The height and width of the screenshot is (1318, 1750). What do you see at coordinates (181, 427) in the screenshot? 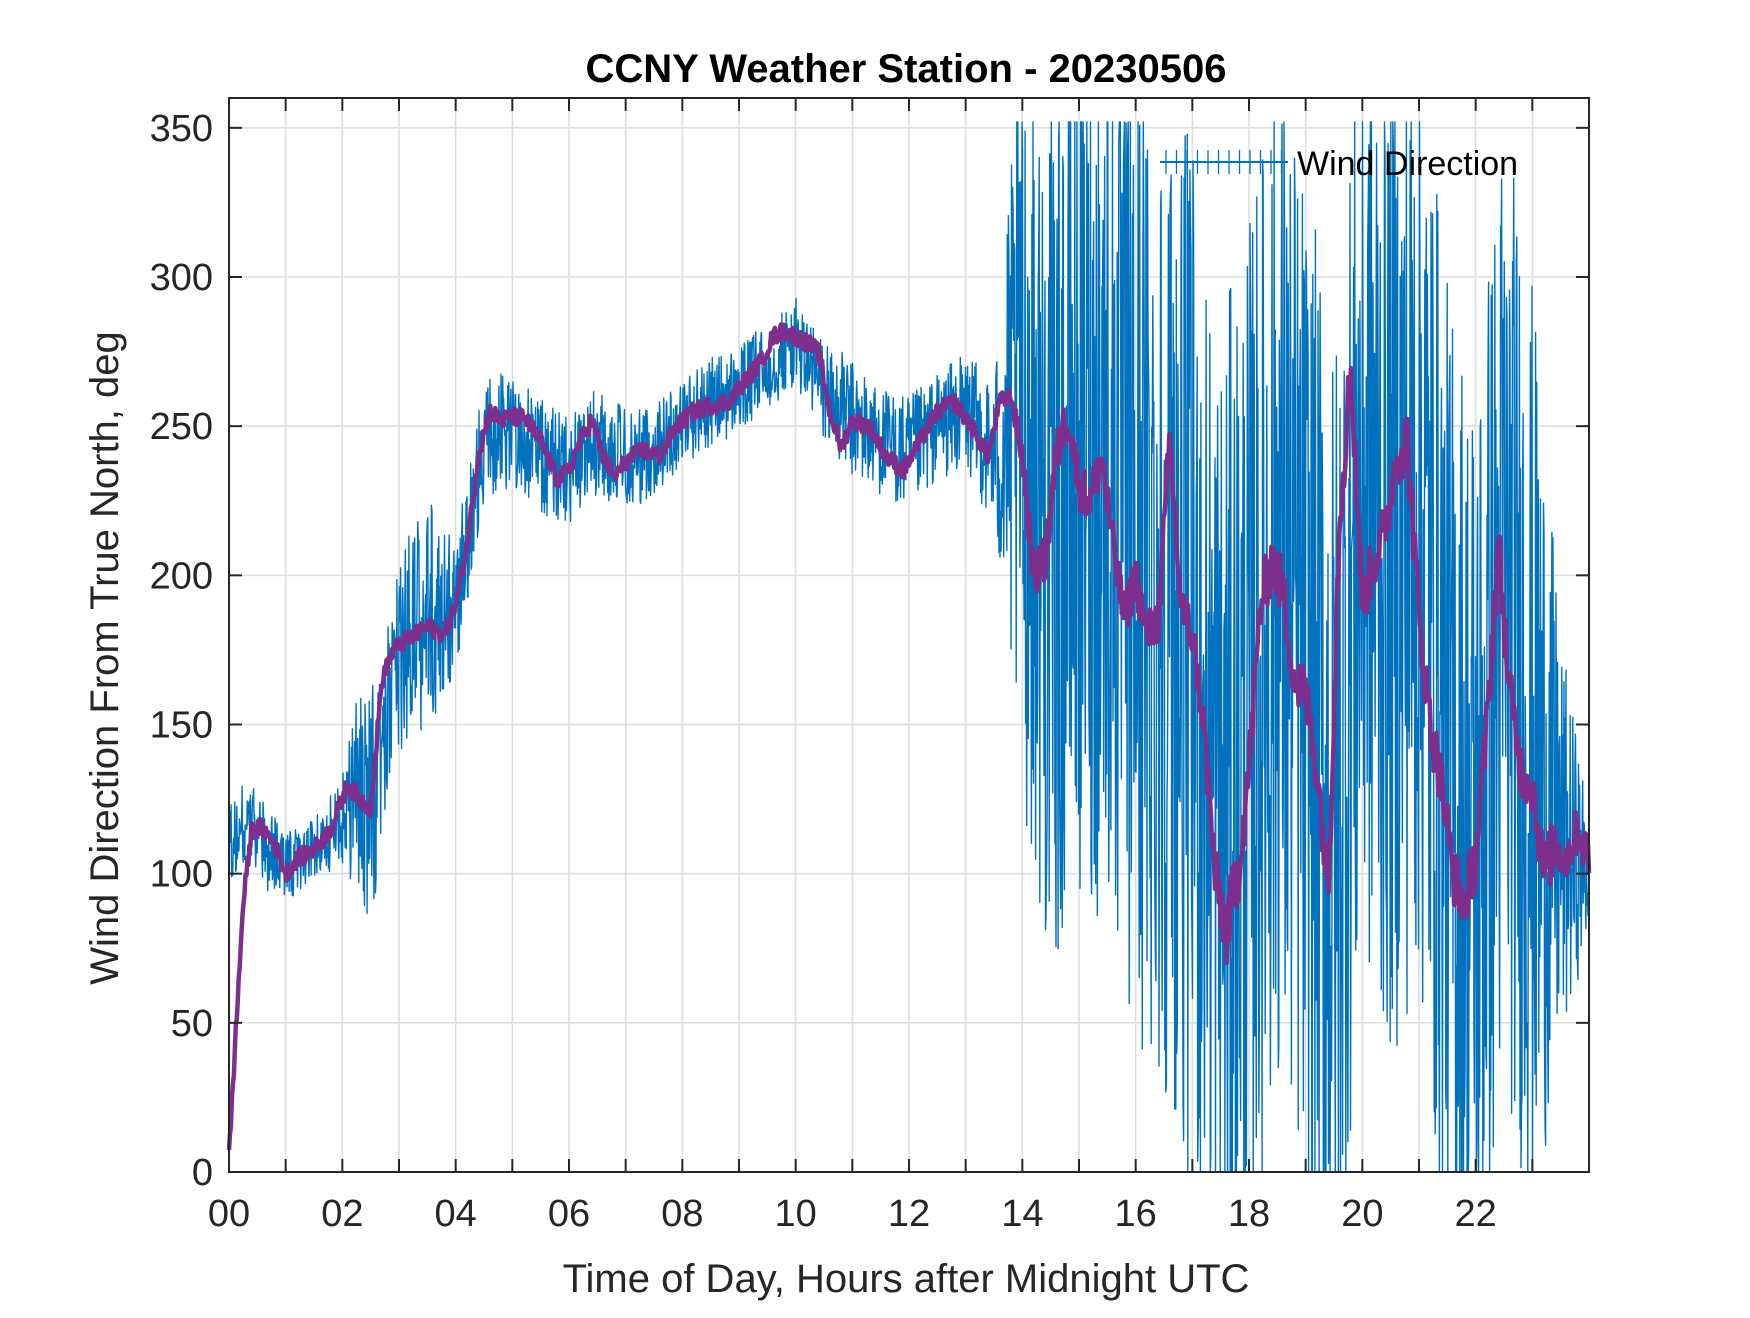
I see `y-tick-label: 250` at bounding box center [181, 427].